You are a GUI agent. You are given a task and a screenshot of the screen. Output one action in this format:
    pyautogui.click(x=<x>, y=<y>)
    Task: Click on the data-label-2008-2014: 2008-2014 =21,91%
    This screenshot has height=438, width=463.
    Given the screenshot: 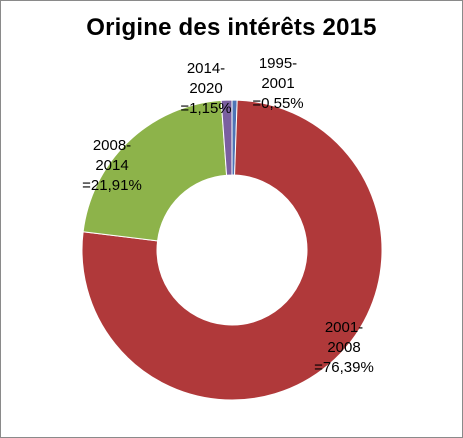 What is the action you would take?
    pyautogui.click(x=112, y=165)
    